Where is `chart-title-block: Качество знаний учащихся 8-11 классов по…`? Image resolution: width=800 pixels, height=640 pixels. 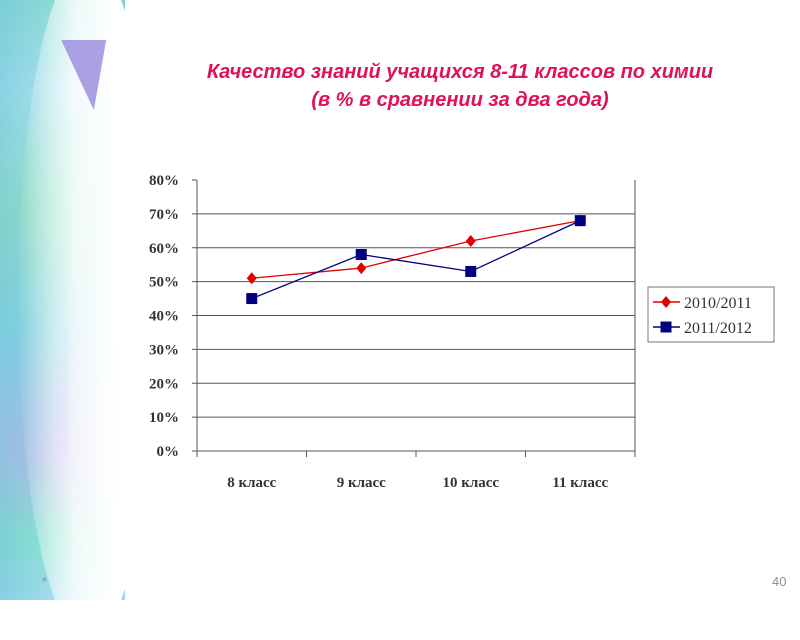
chart-title-block: Качество знаний учащихся 8-11 классов по… is located at coordinates (460, 86).